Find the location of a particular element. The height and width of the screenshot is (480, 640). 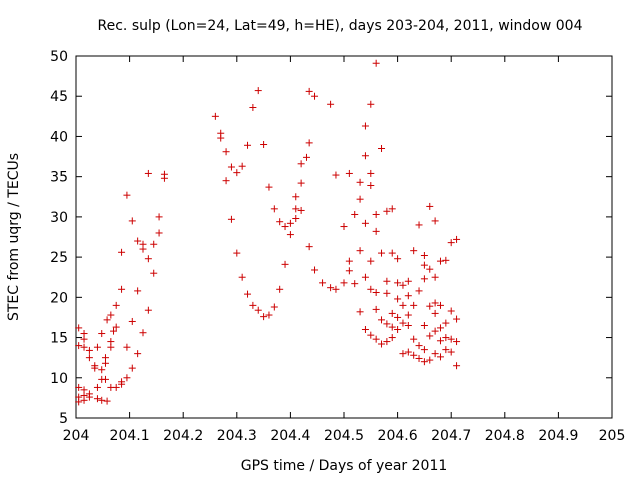

y-tick-label: 15 is located at coordinates (59, 339).